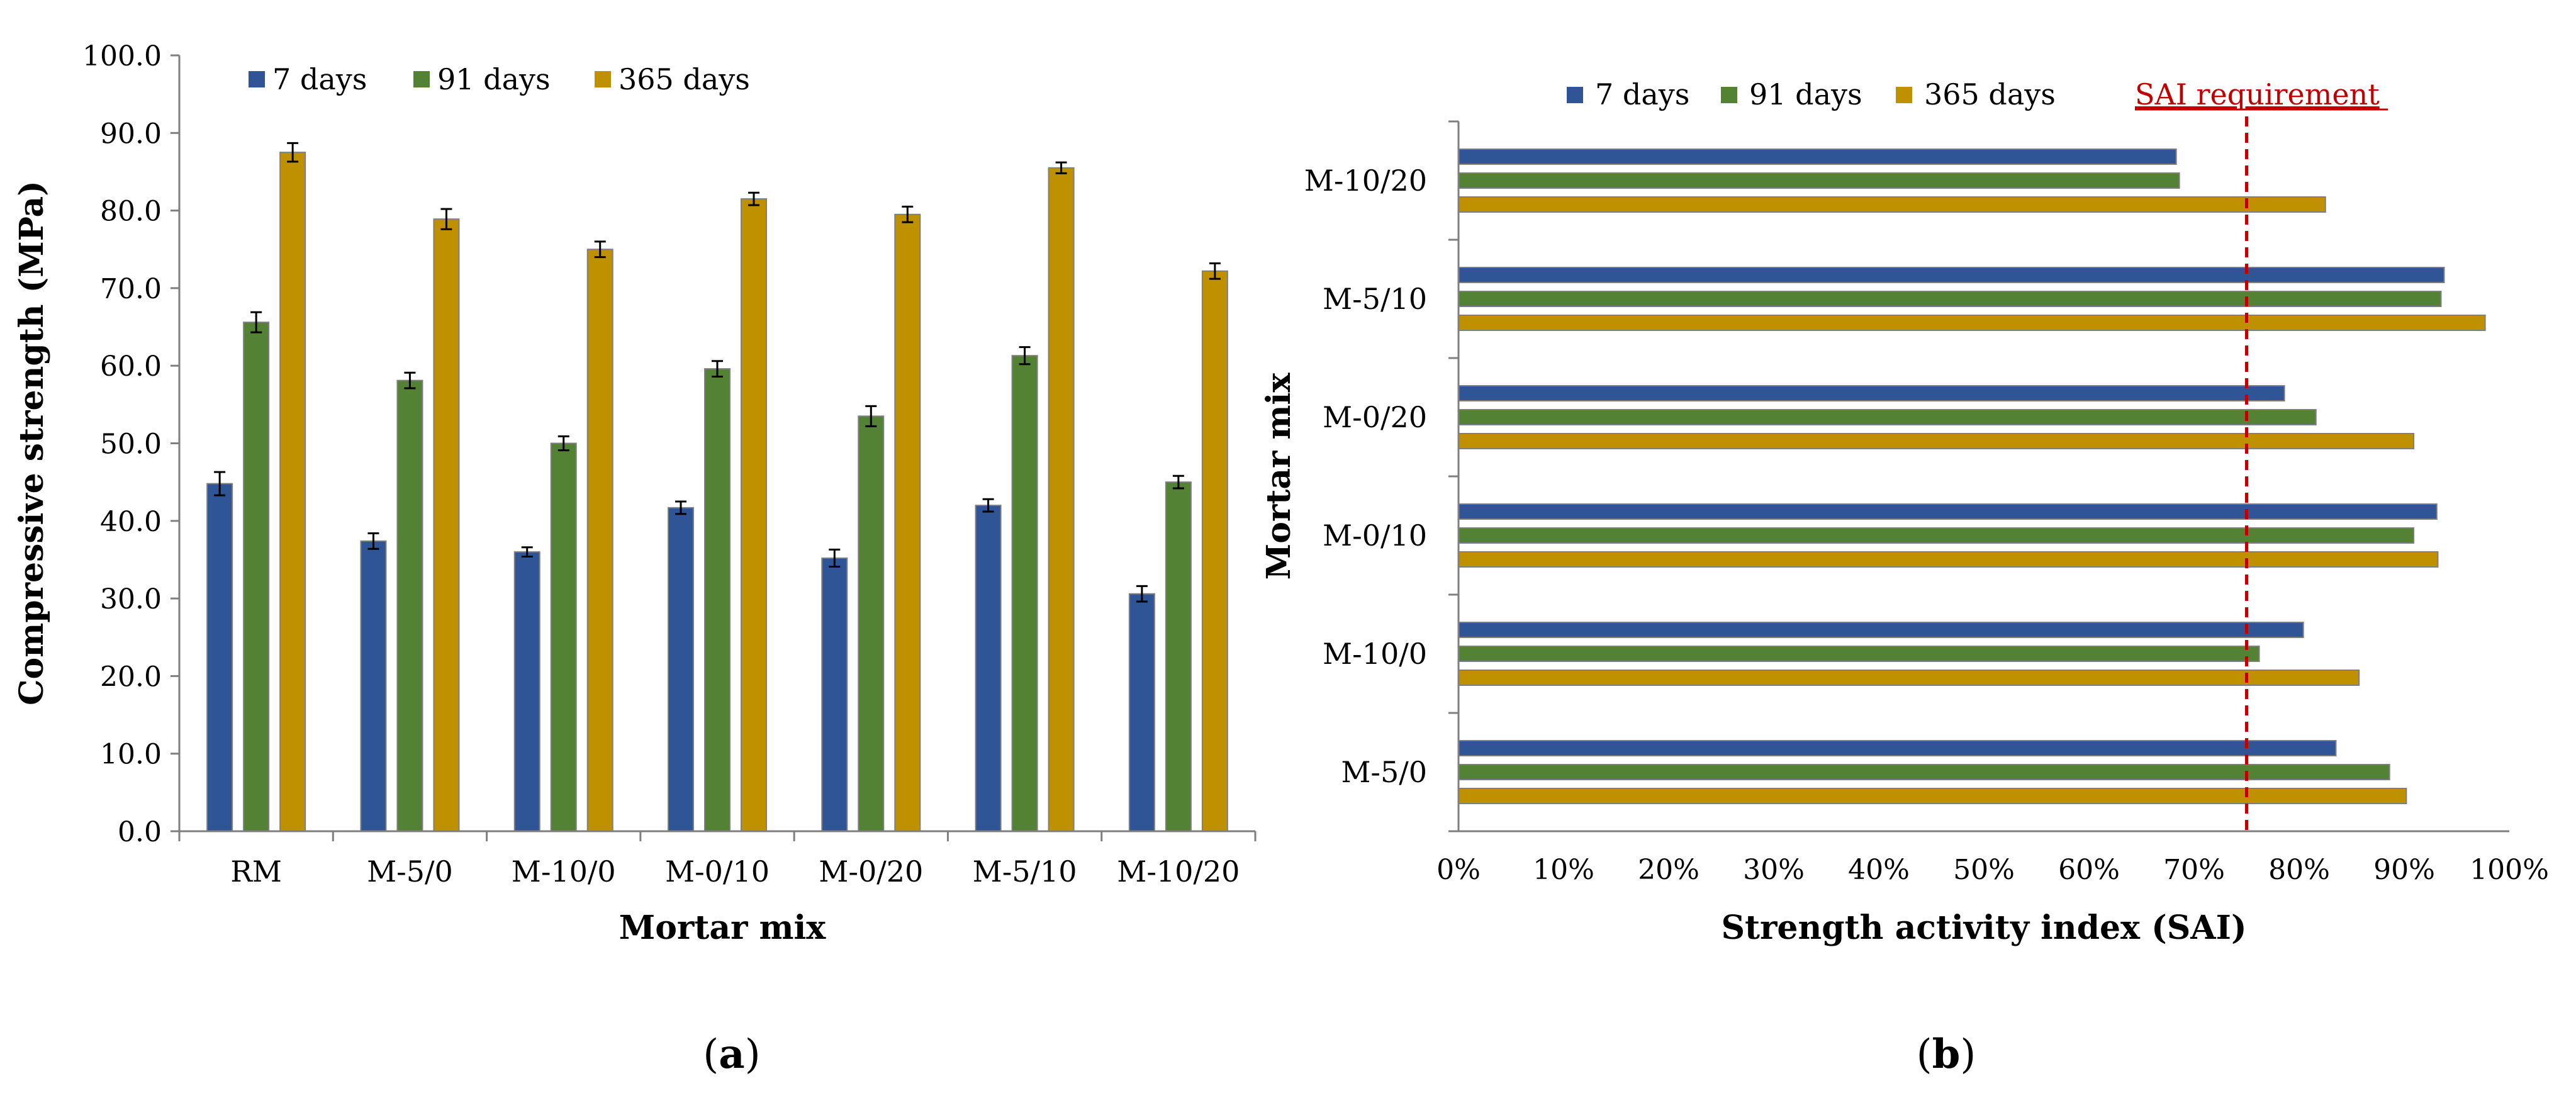 Image resolution: width=2576 pixels, height=1110 pixels. I want to click on chart-b-x-tick-label: 10%, so click(1563, 870).